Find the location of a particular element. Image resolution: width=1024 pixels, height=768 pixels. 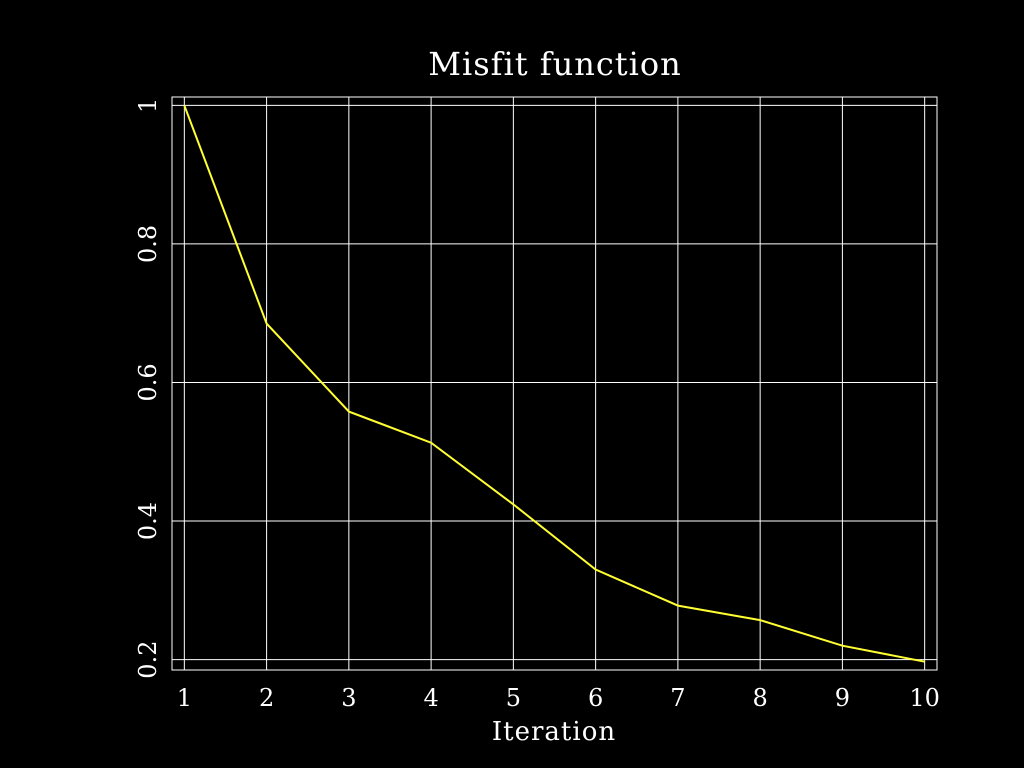

y-tick-label-2: 0.4 is located at coordinates (148, 521).